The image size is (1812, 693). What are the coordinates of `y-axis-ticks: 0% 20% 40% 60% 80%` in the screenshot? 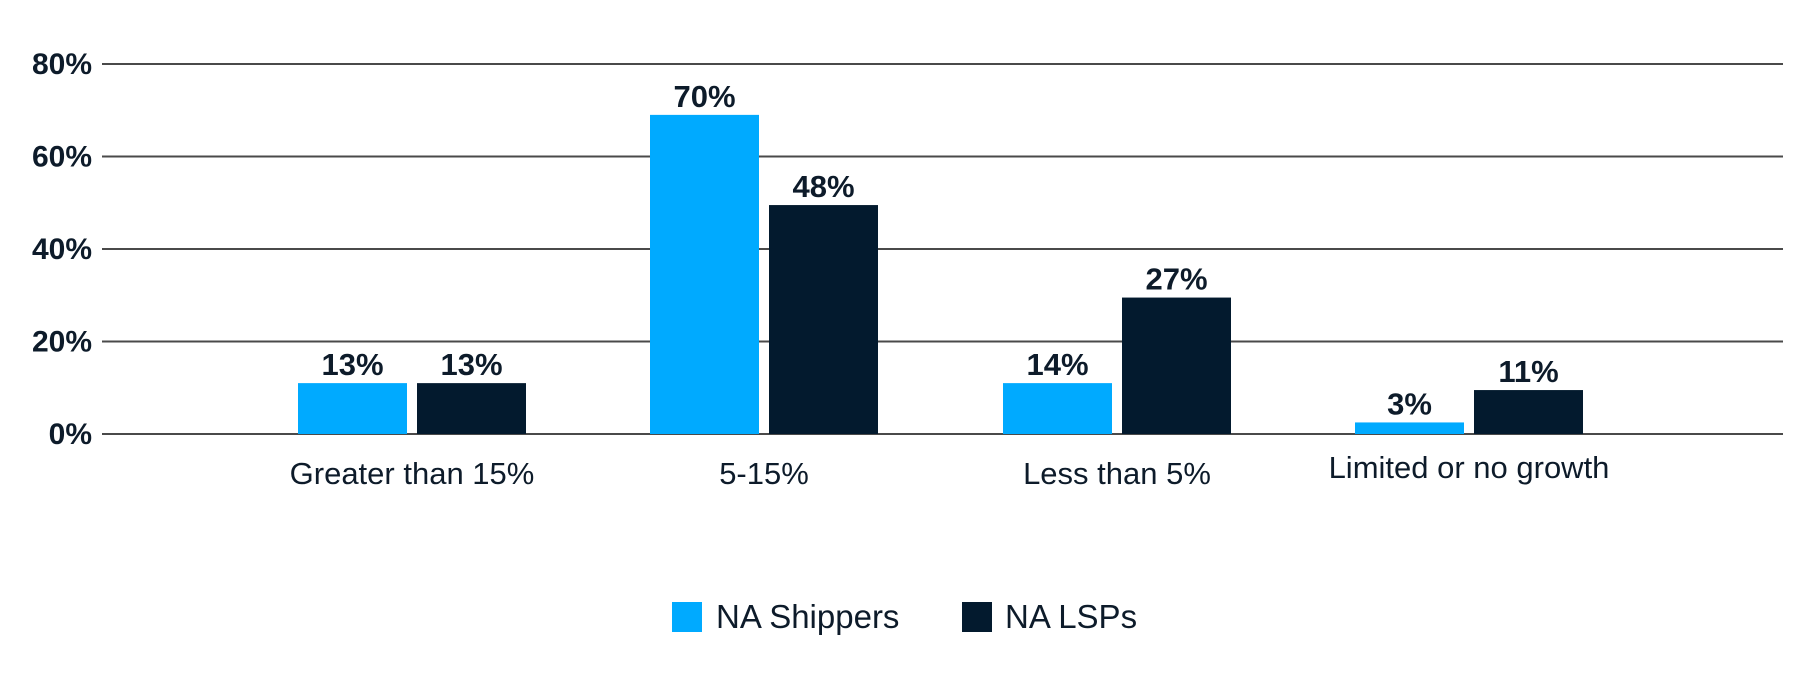 It's located at (62, 249).